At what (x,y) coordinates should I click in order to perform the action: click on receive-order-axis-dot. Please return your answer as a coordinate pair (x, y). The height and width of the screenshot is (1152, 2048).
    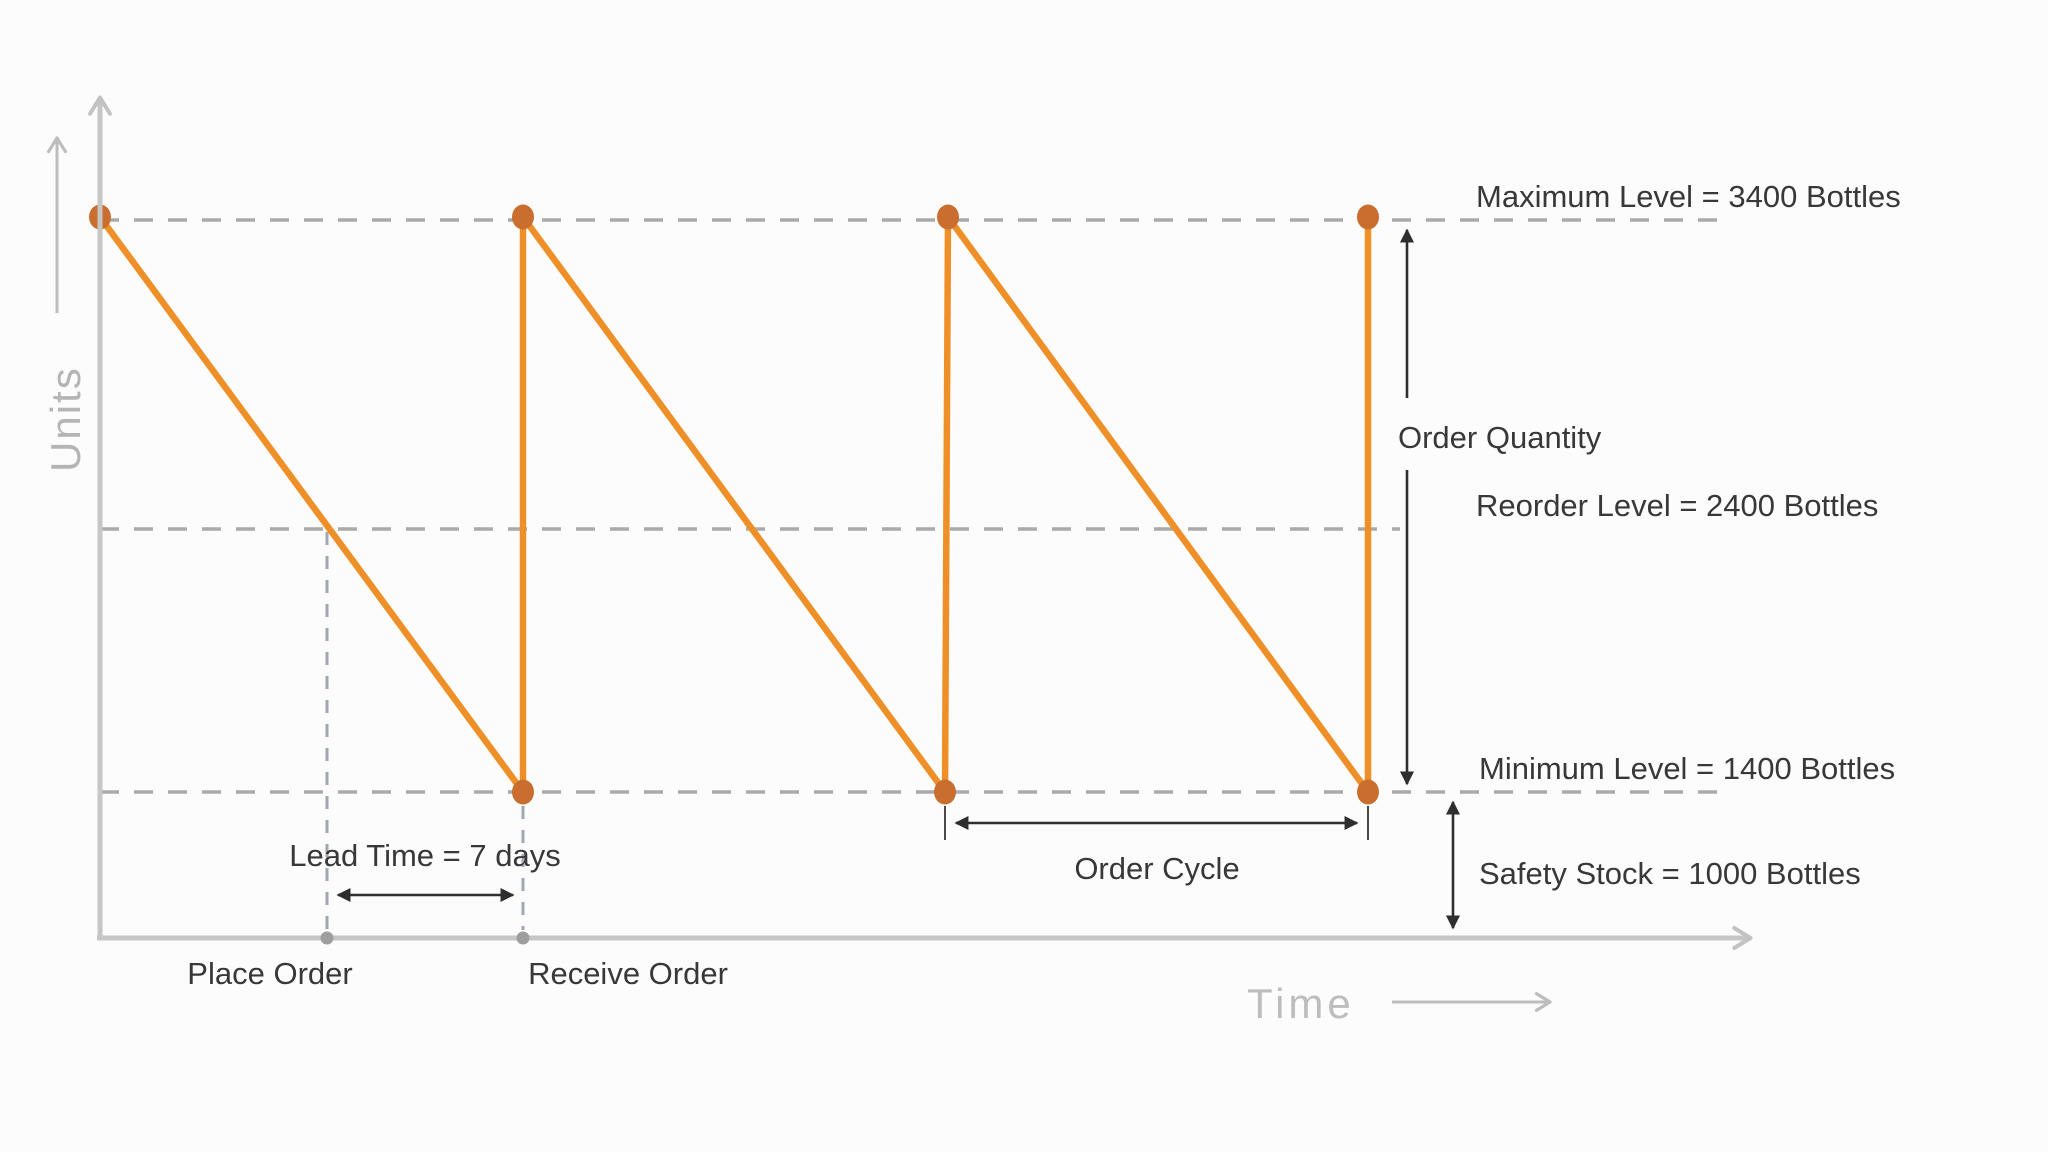
    Looking at the image, I should click on (523, 938).